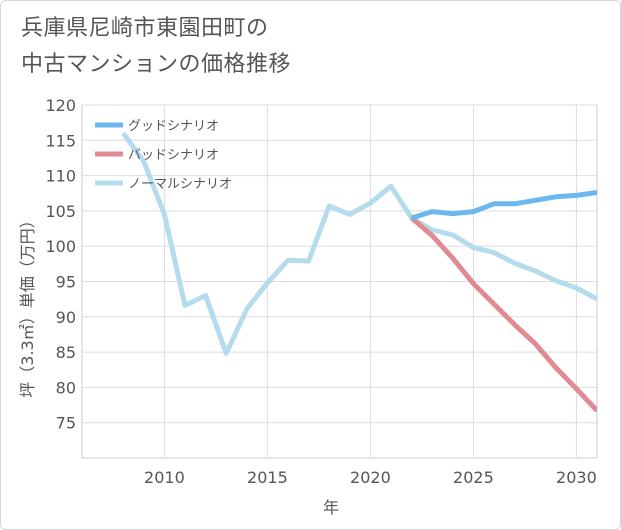  What do you see at coordinates (60, 246) in the screenshot?
I see `y-tick-label: 100` at bounding box center [60, 246].